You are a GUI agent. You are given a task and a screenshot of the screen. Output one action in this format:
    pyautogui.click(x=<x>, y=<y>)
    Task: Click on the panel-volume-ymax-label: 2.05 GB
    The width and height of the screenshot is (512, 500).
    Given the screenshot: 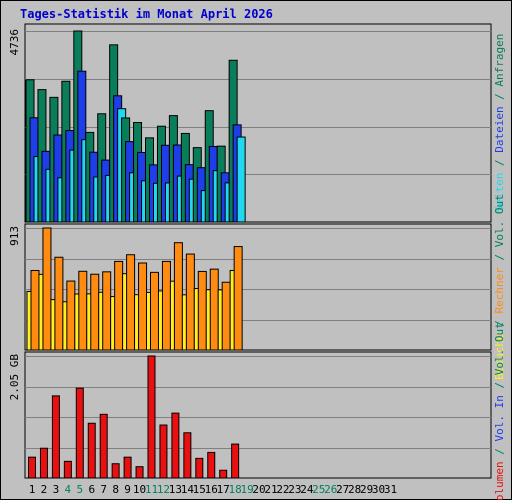 What is the action you would take?
    pyautogui.click(x=14, y=377)
    